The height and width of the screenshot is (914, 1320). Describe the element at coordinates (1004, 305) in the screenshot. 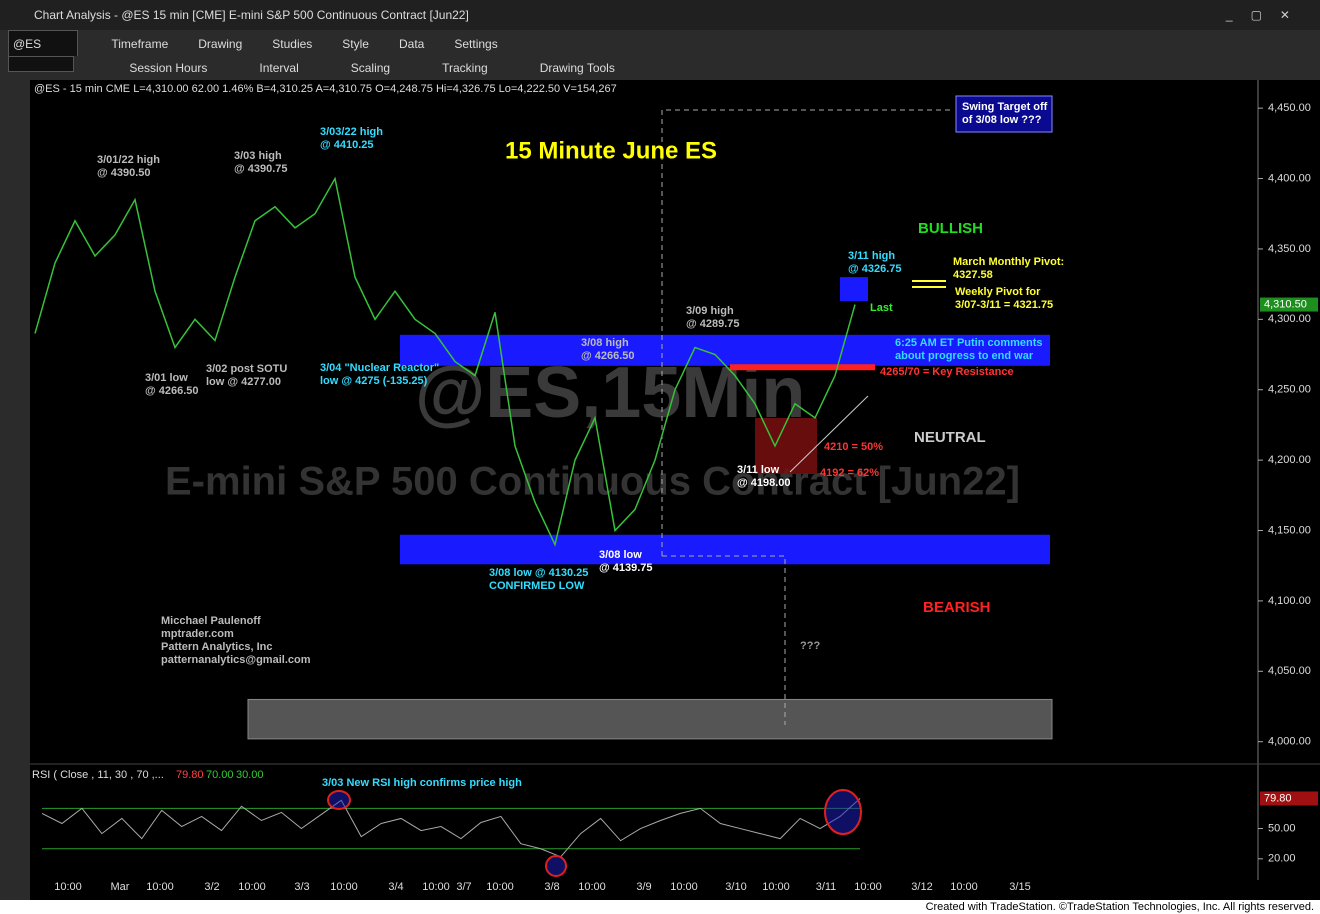

I see `annotation: 3/07-3/11 = 4321.75` at that location.